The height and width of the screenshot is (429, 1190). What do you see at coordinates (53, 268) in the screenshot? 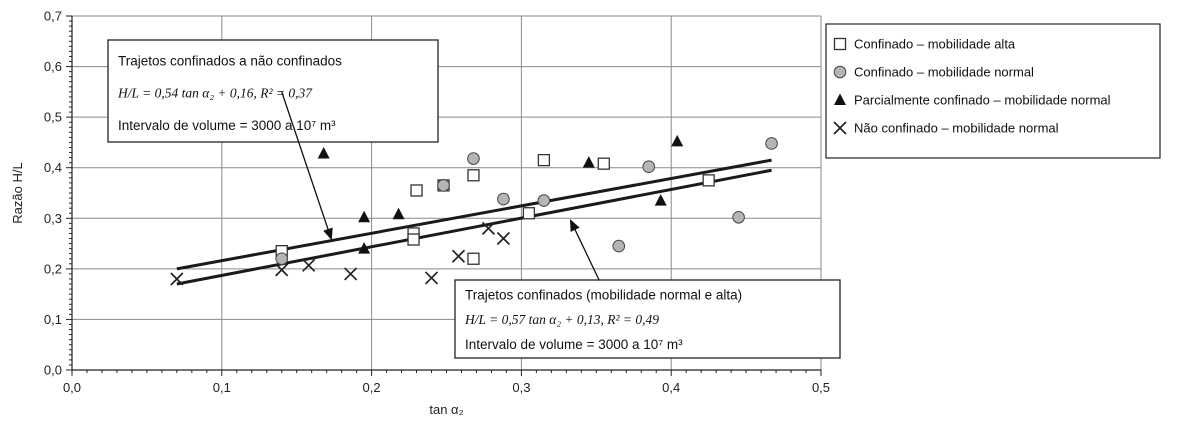
I see `y-tick-label: 0,2` at bounding box center [53, 268].